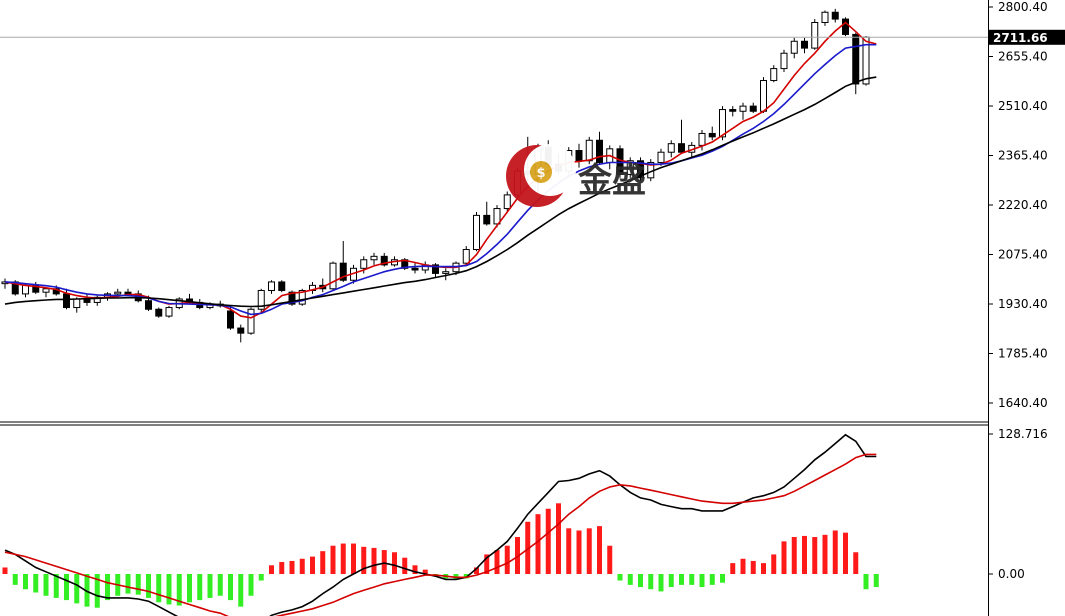 The width and height of the screenshot is (1065, 616). I want to click on watermark-text: 金盛, so click(611, 181).